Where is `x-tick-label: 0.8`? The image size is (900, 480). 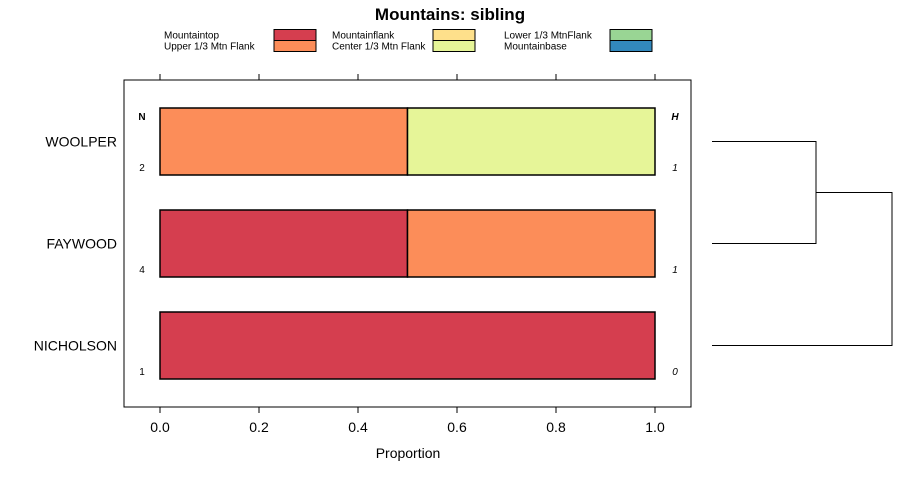 x-tick-label: 0.8 is located at coordinates (556, 427).